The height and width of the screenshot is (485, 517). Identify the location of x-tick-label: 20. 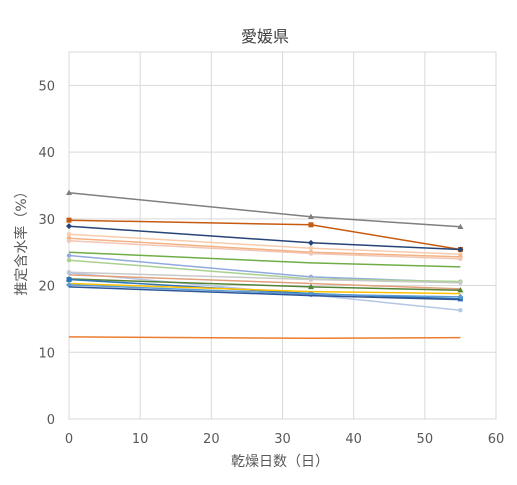
(211, 439).